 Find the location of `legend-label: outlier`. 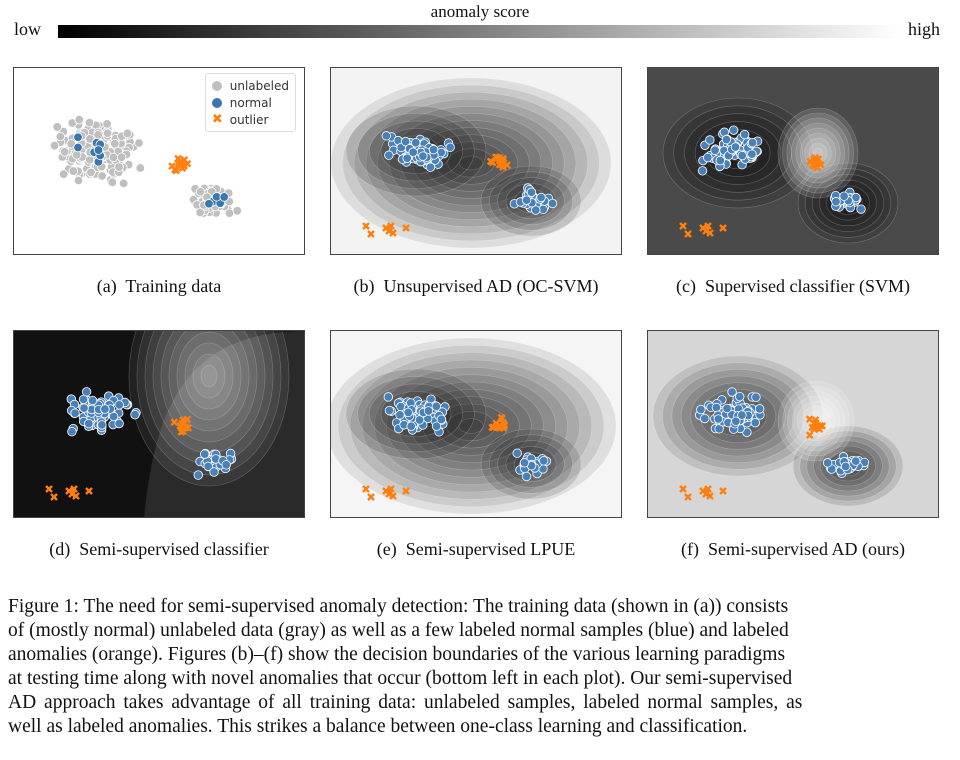

legend-label: outlier is located at coordinates (249, 119).